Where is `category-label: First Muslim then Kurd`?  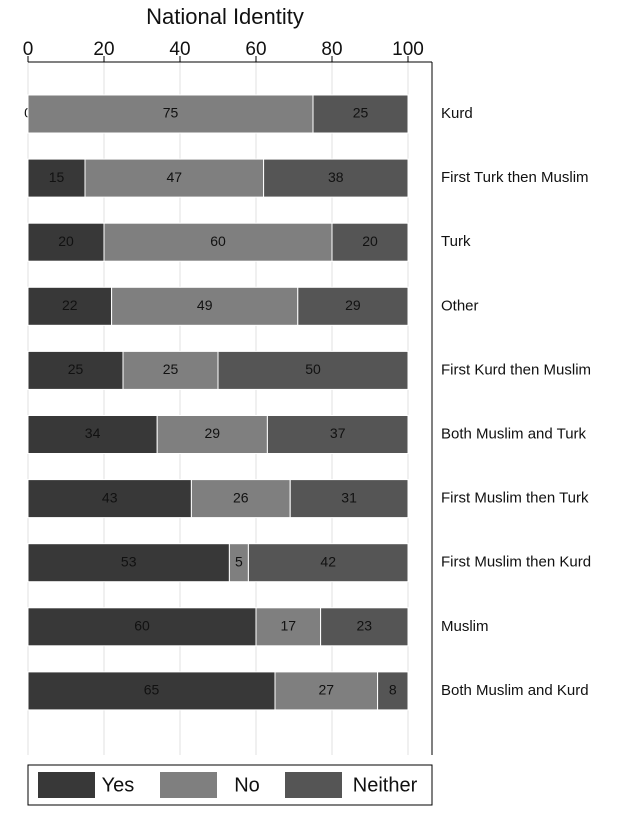 category-label: First Muslim then Kurd is located at coordinates (516, 562).